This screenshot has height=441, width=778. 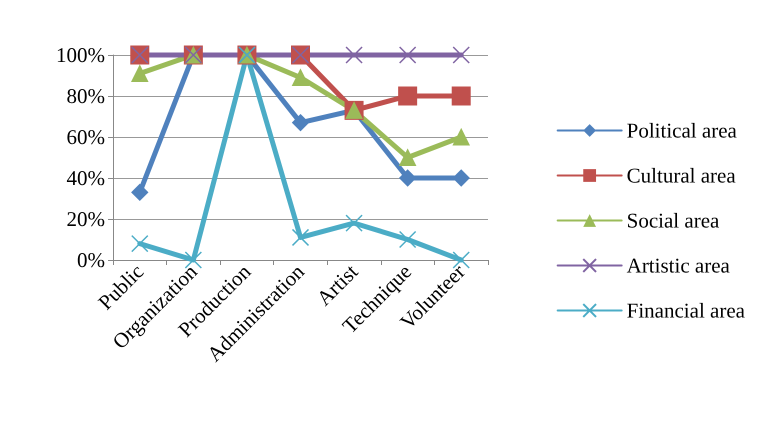 What do you see at coordinates (85, 219) in the screenshot?
I see `y-tick-label: 20%` at bounding box center [85, 219].